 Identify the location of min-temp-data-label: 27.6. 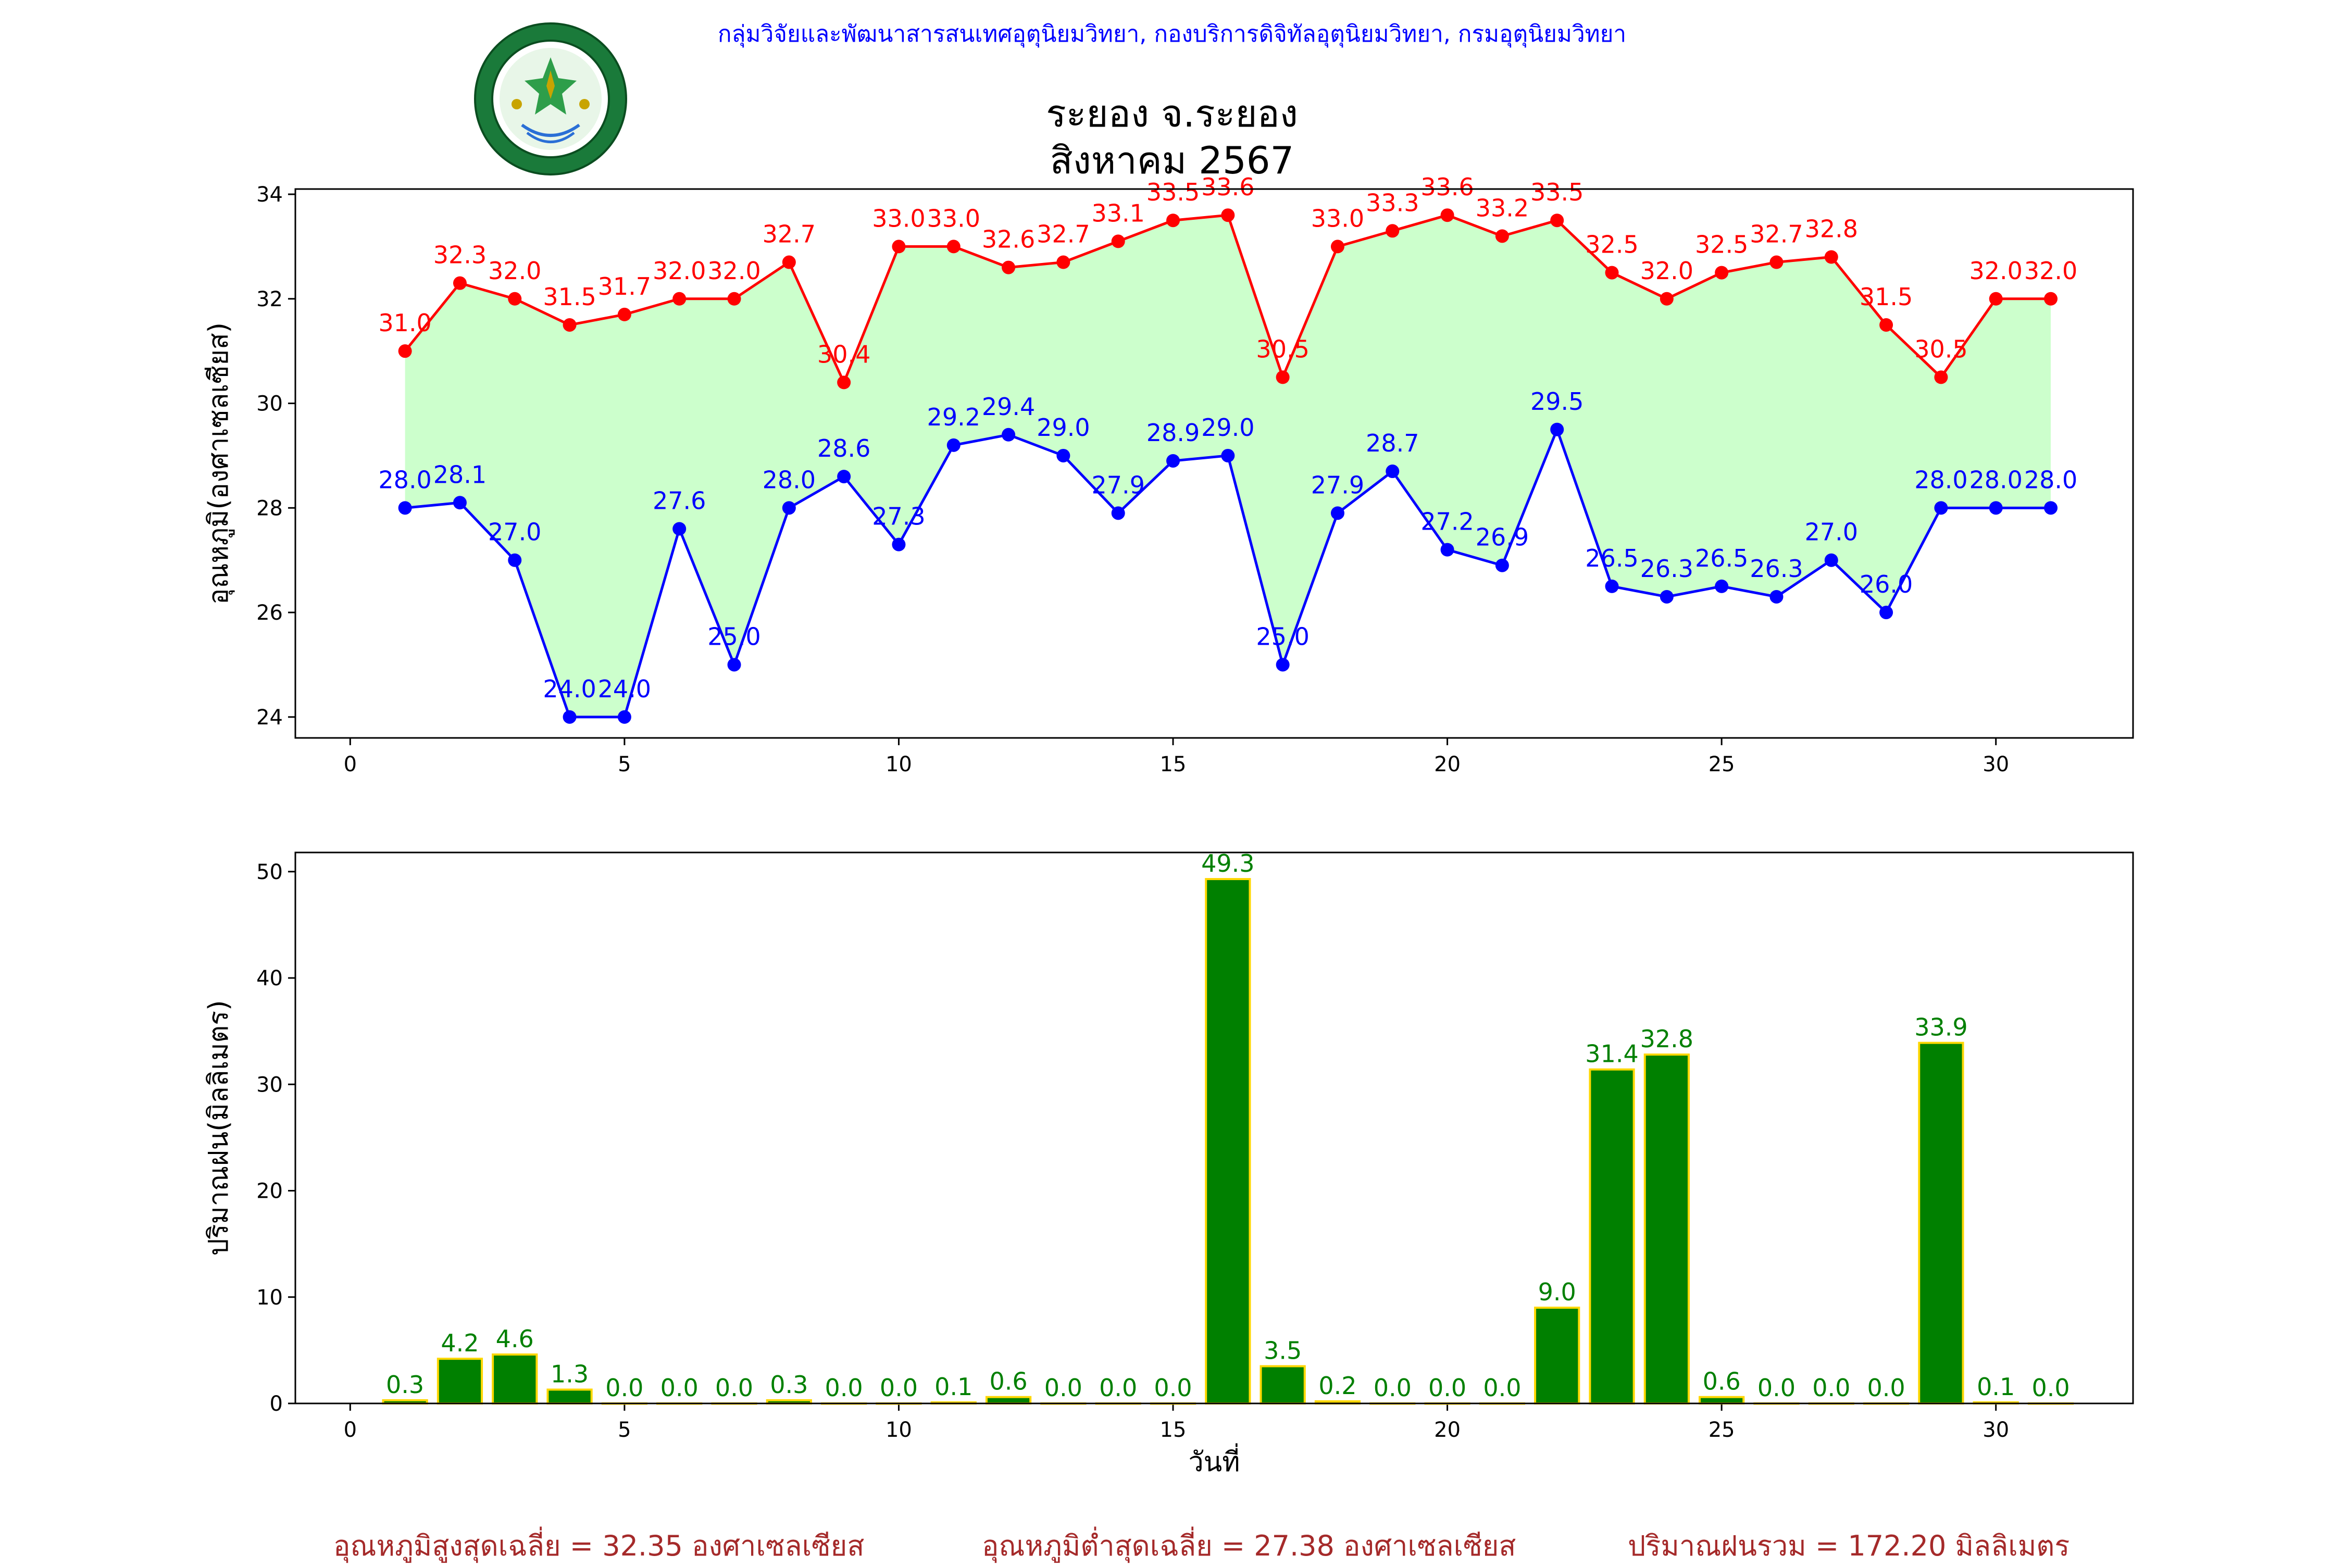
(679, 500).